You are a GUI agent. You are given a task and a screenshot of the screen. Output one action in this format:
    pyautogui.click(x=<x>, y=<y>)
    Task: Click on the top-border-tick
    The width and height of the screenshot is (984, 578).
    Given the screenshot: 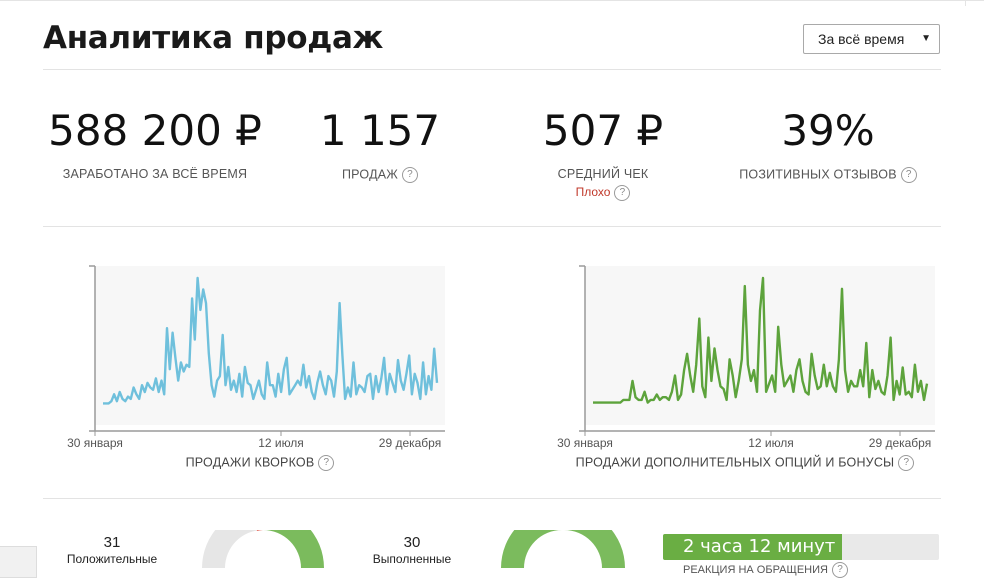 What is the action you would take?
    pyautogui.click(x=965, y=3)
    